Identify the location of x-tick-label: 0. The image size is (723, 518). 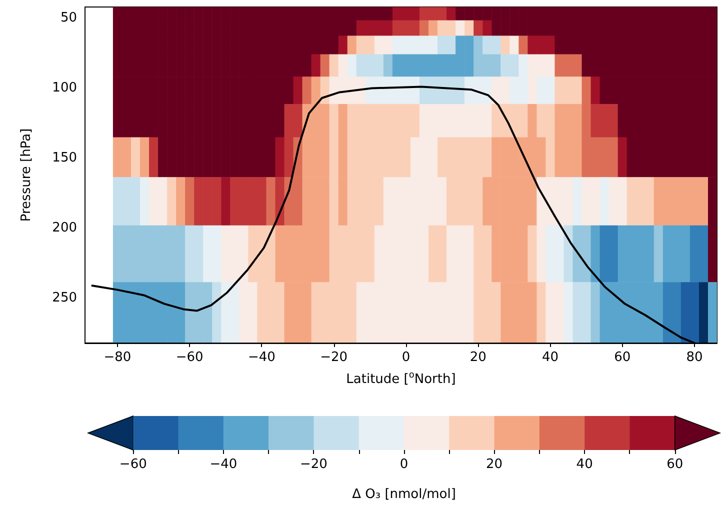
(406, 357).